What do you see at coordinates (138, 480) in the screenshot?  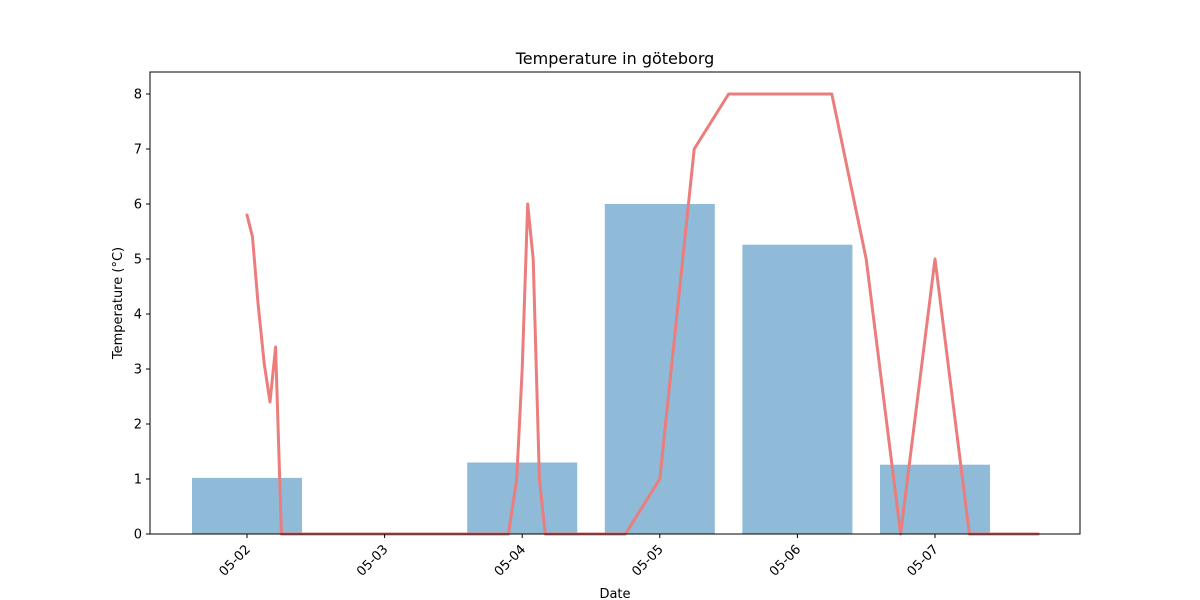 I see `y-tick-label-1: 1` at bounding box center [138, 480].